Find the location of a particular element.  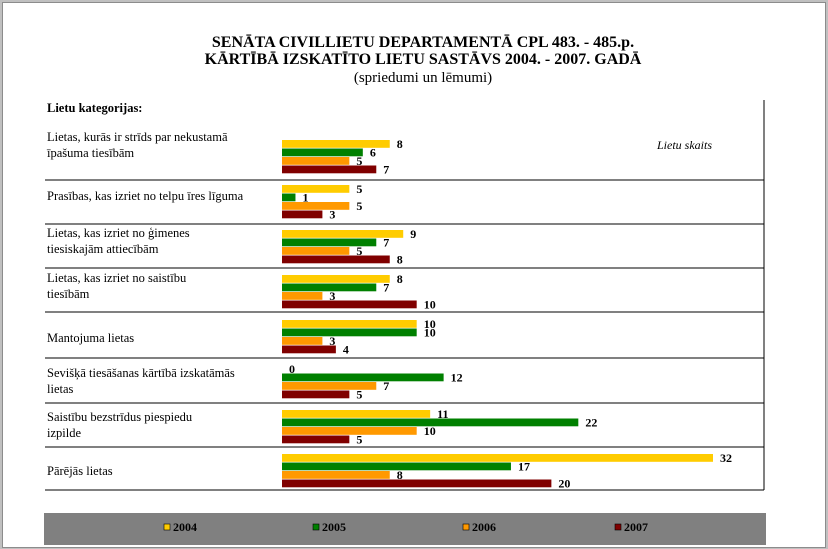

value-label-2004-cat-3: 9 is located at coordinates (413, 234).